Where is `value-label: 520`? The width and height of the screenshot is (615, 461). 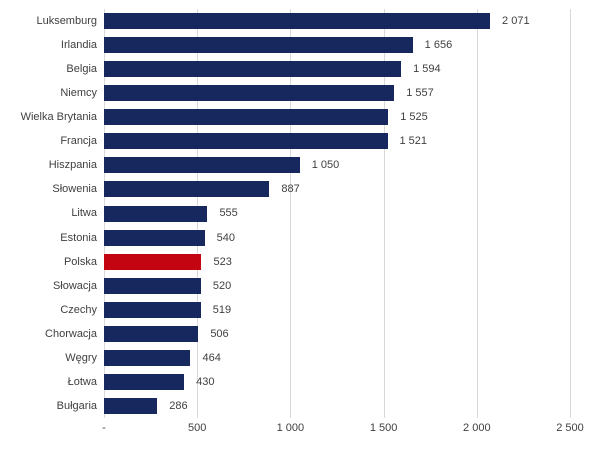
value-label: 520 is located at coordinates (222, 285).